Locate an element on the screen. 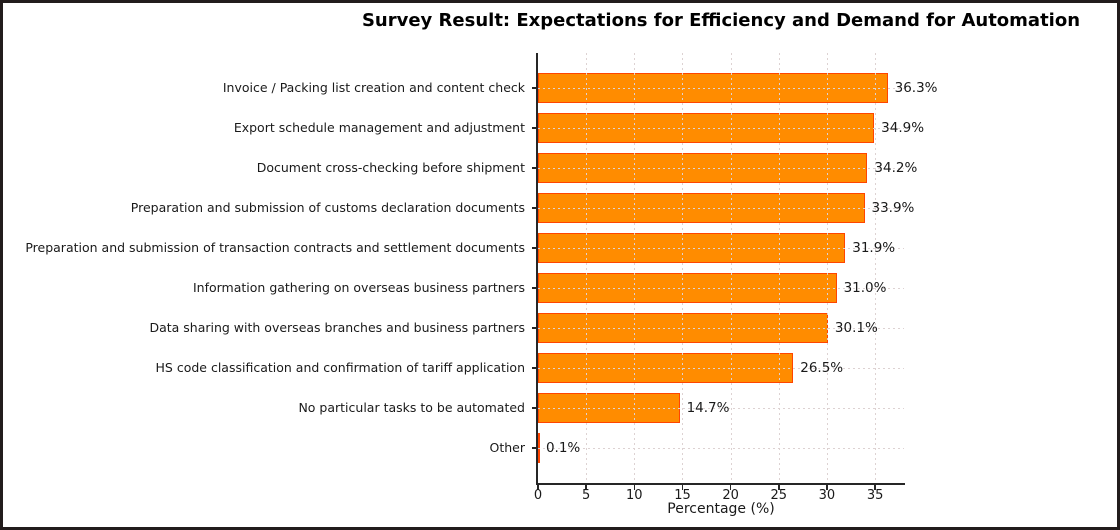 Image resolution: width=1120 pixels, height=530 pixels. bar-value-label: 34.9% is located at coordinates (903, 128).